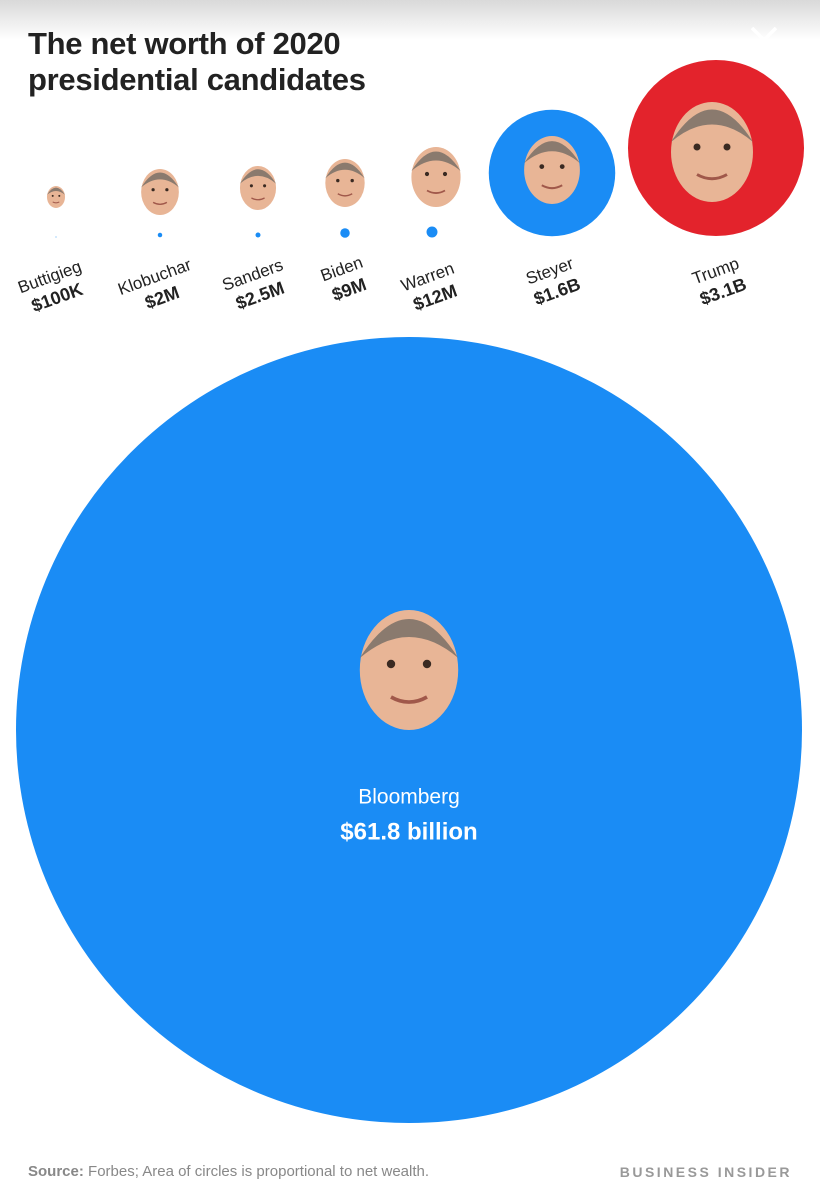 The image size is (820, 1200). What do you see at coordinates (410, 20) in the screenshot?
I see `top-shade` at bounding box center [410, 20].